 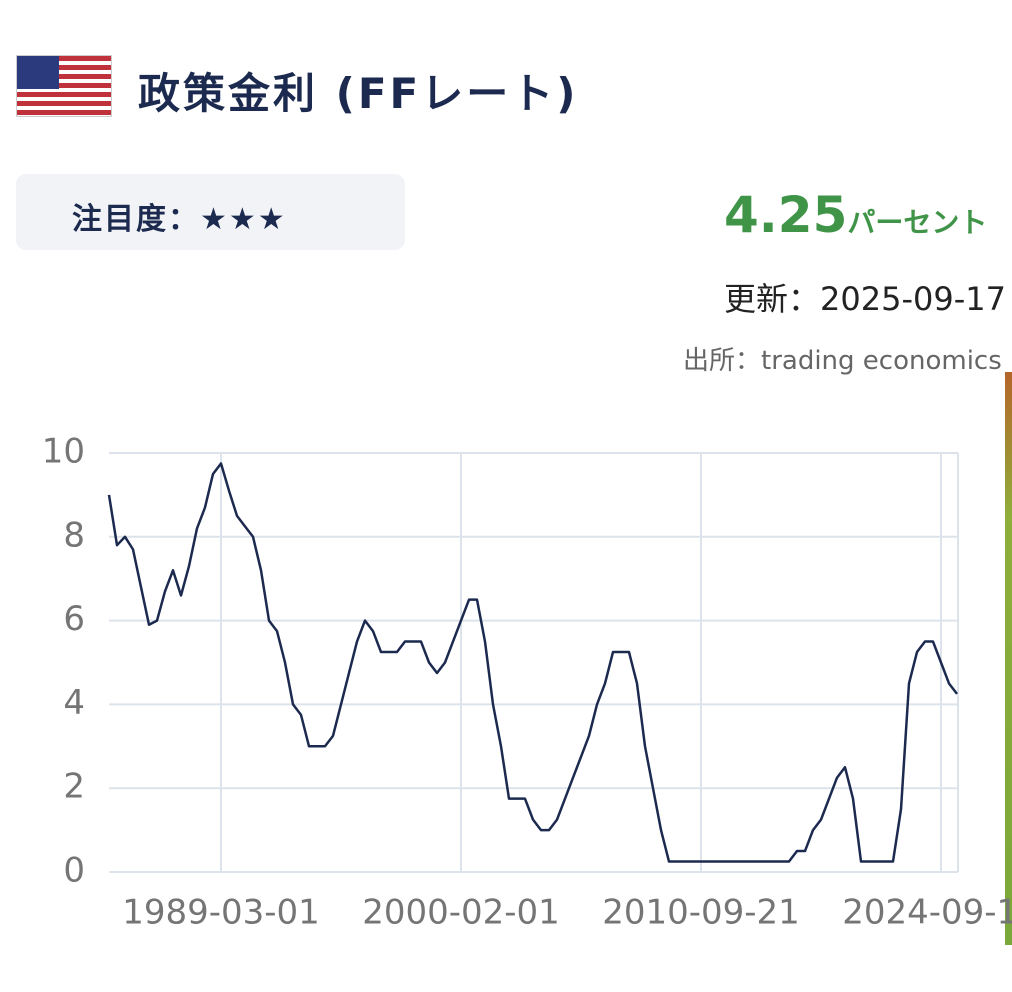 I want to click on x-tick-label: 1989-03-01, so click(x=221, y=913).